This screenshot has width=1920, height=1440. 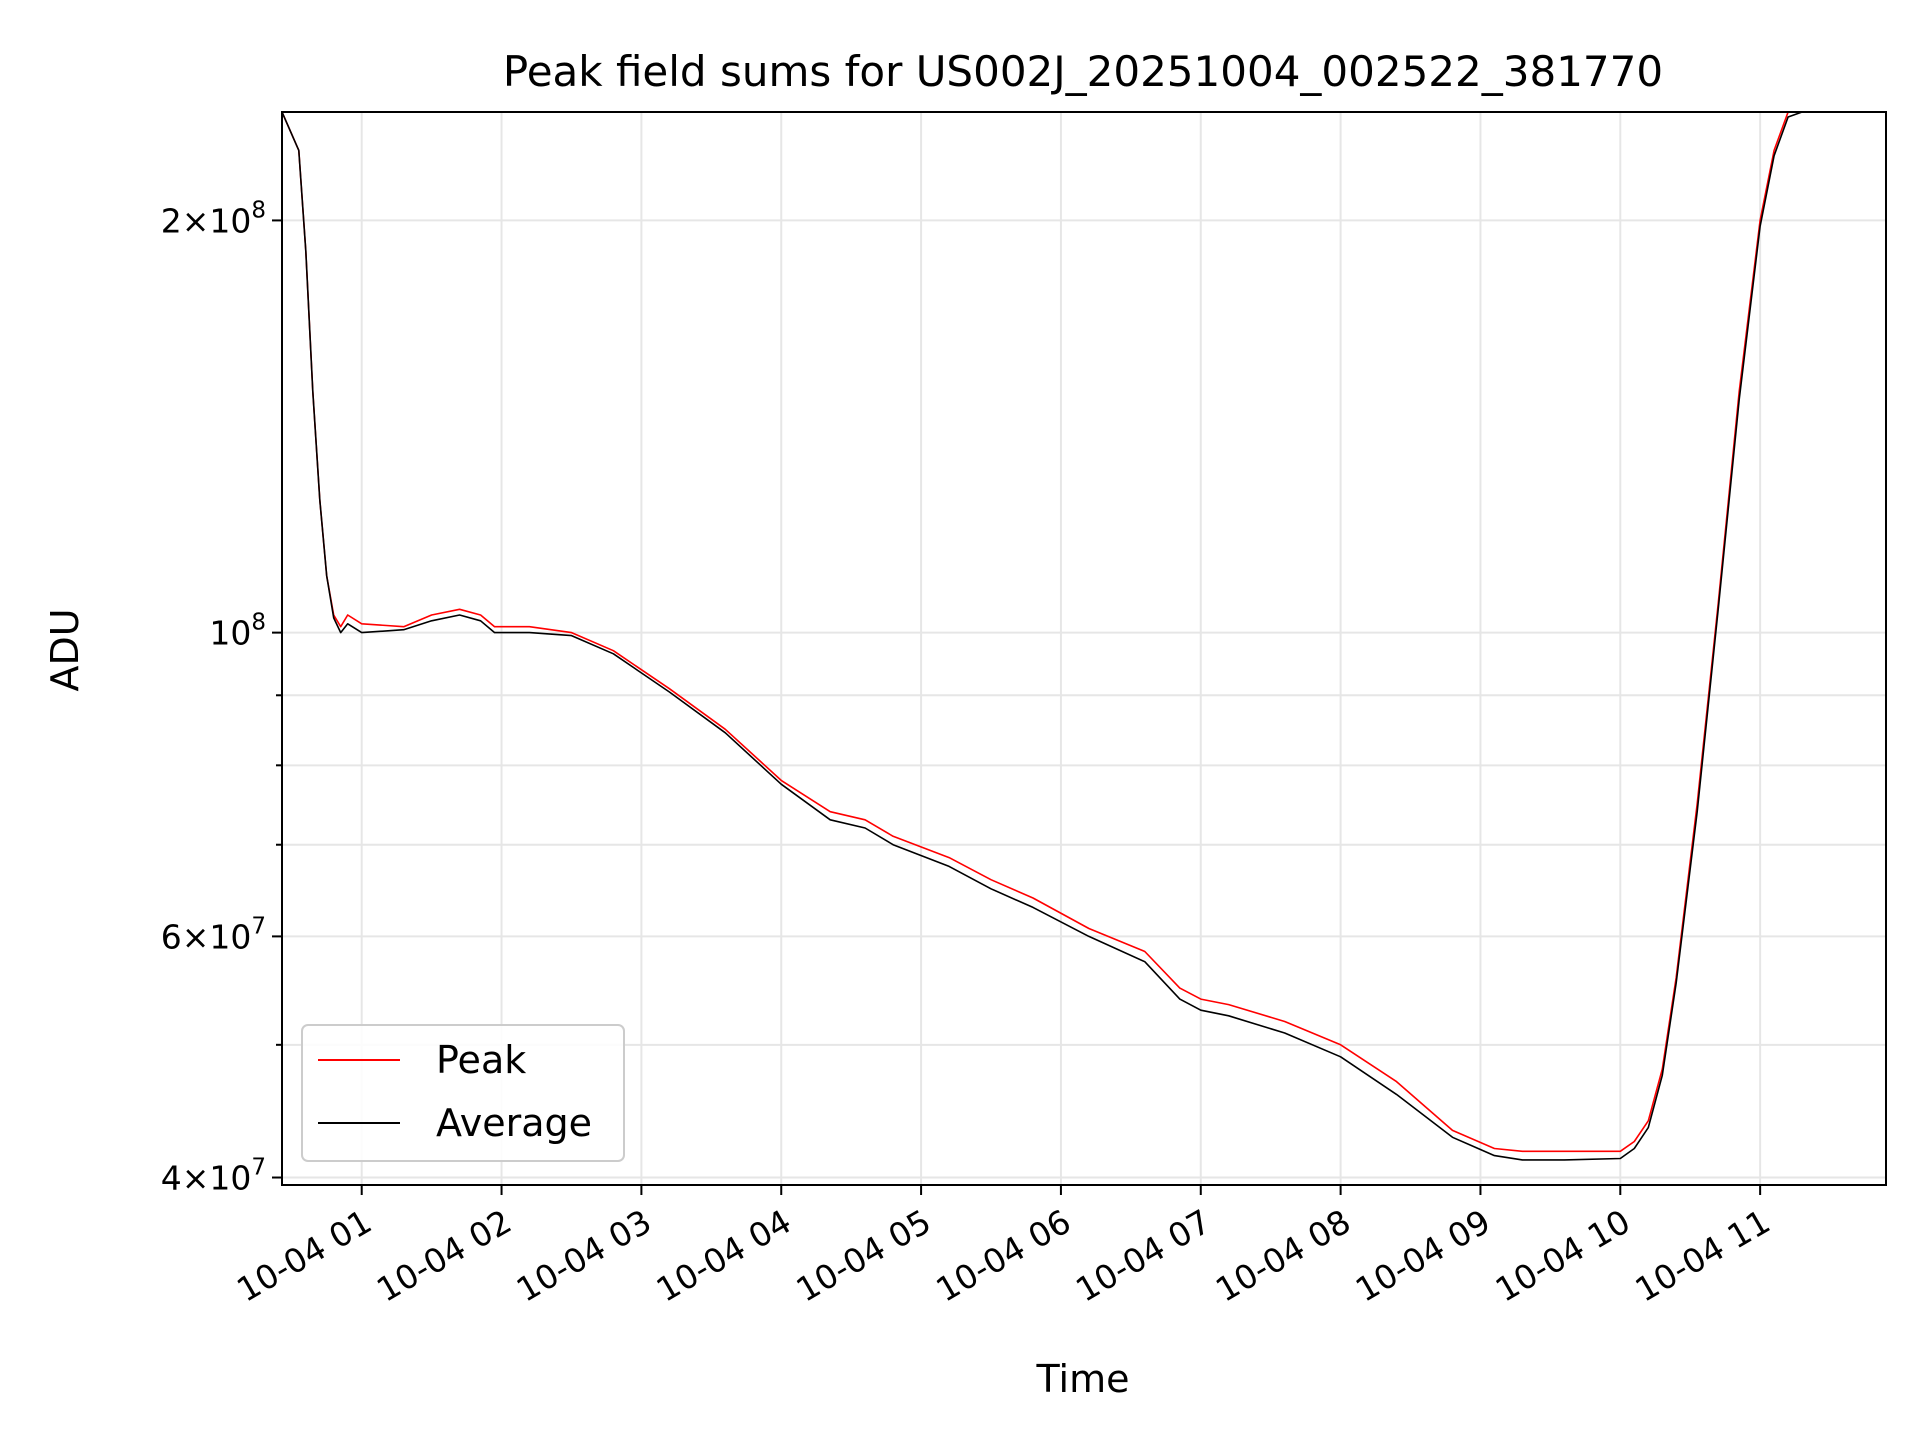 I want to click on y-tick-label: 108, so click(x=237, y=631).